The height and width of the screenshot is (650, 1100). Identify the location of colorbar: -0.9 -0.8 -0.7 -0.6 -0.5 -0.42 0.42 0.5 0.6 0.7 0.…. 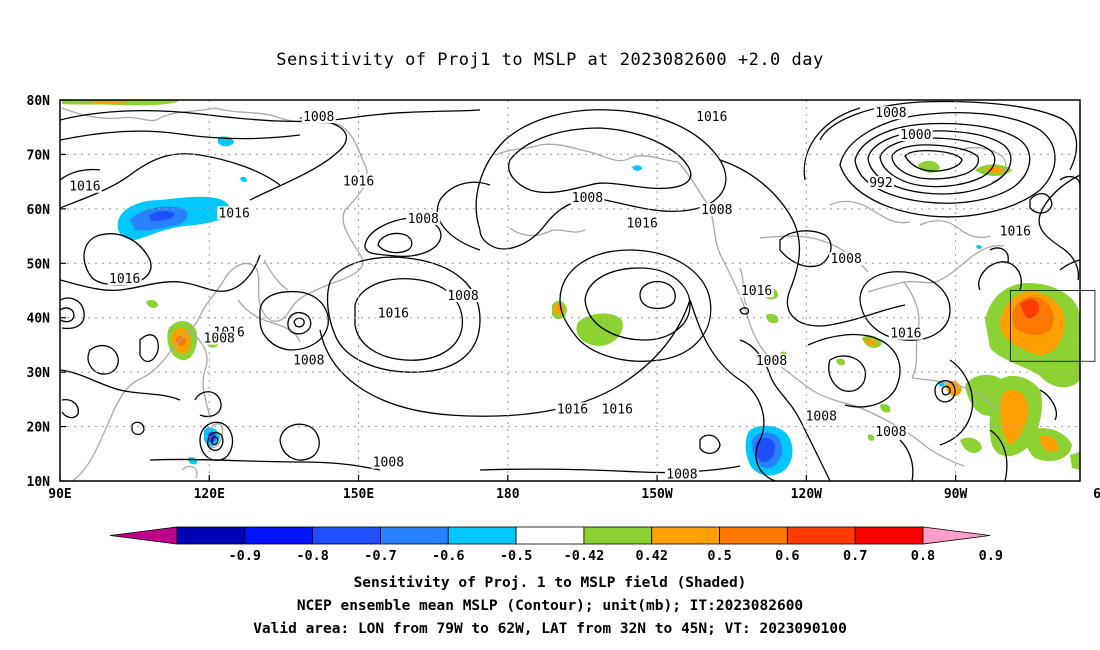
(556, 545).